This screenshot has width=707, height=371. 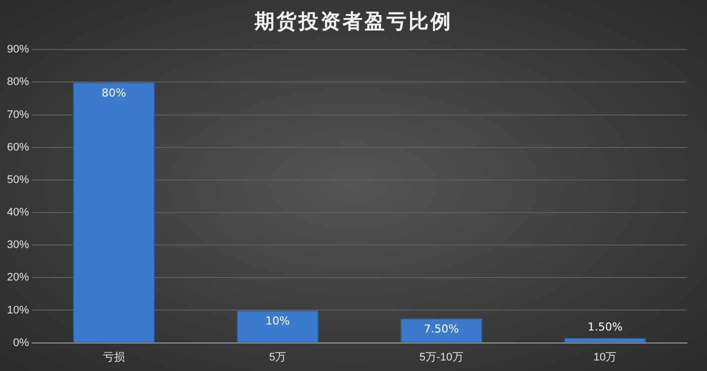 I want to click on y-tick-label: 40%, so click(x=18, y=212).